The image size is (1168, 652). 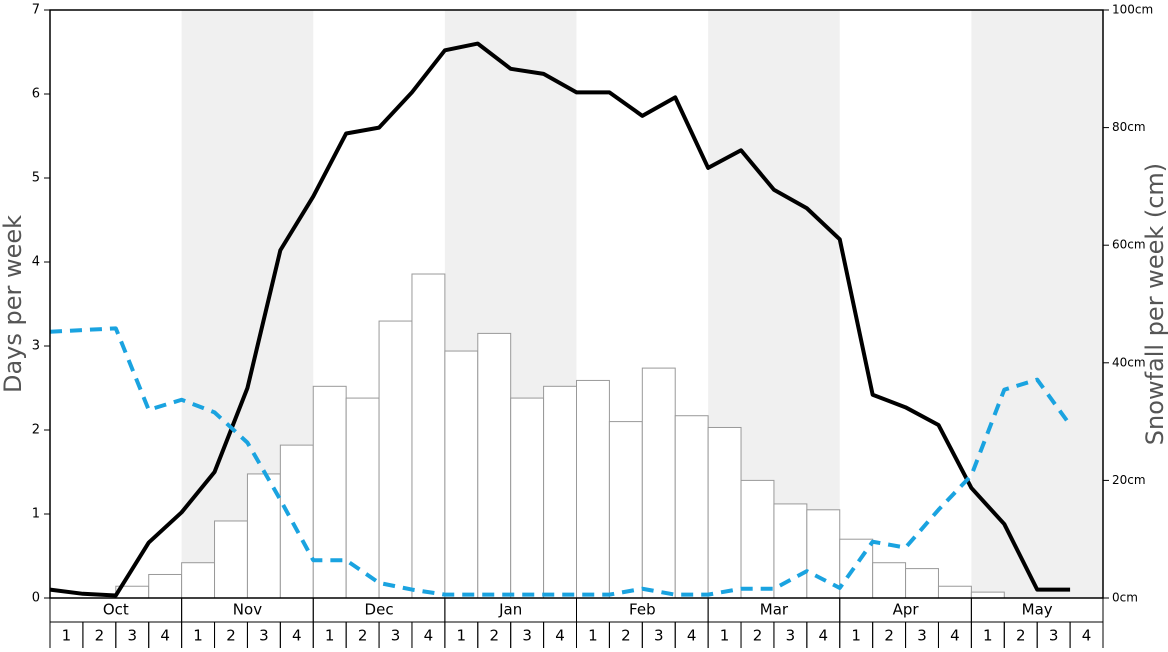 What do you see at coordinates (36, 346) in the screenshot?
I see `y-tick-label: 3` at bounding box center [36, 346].